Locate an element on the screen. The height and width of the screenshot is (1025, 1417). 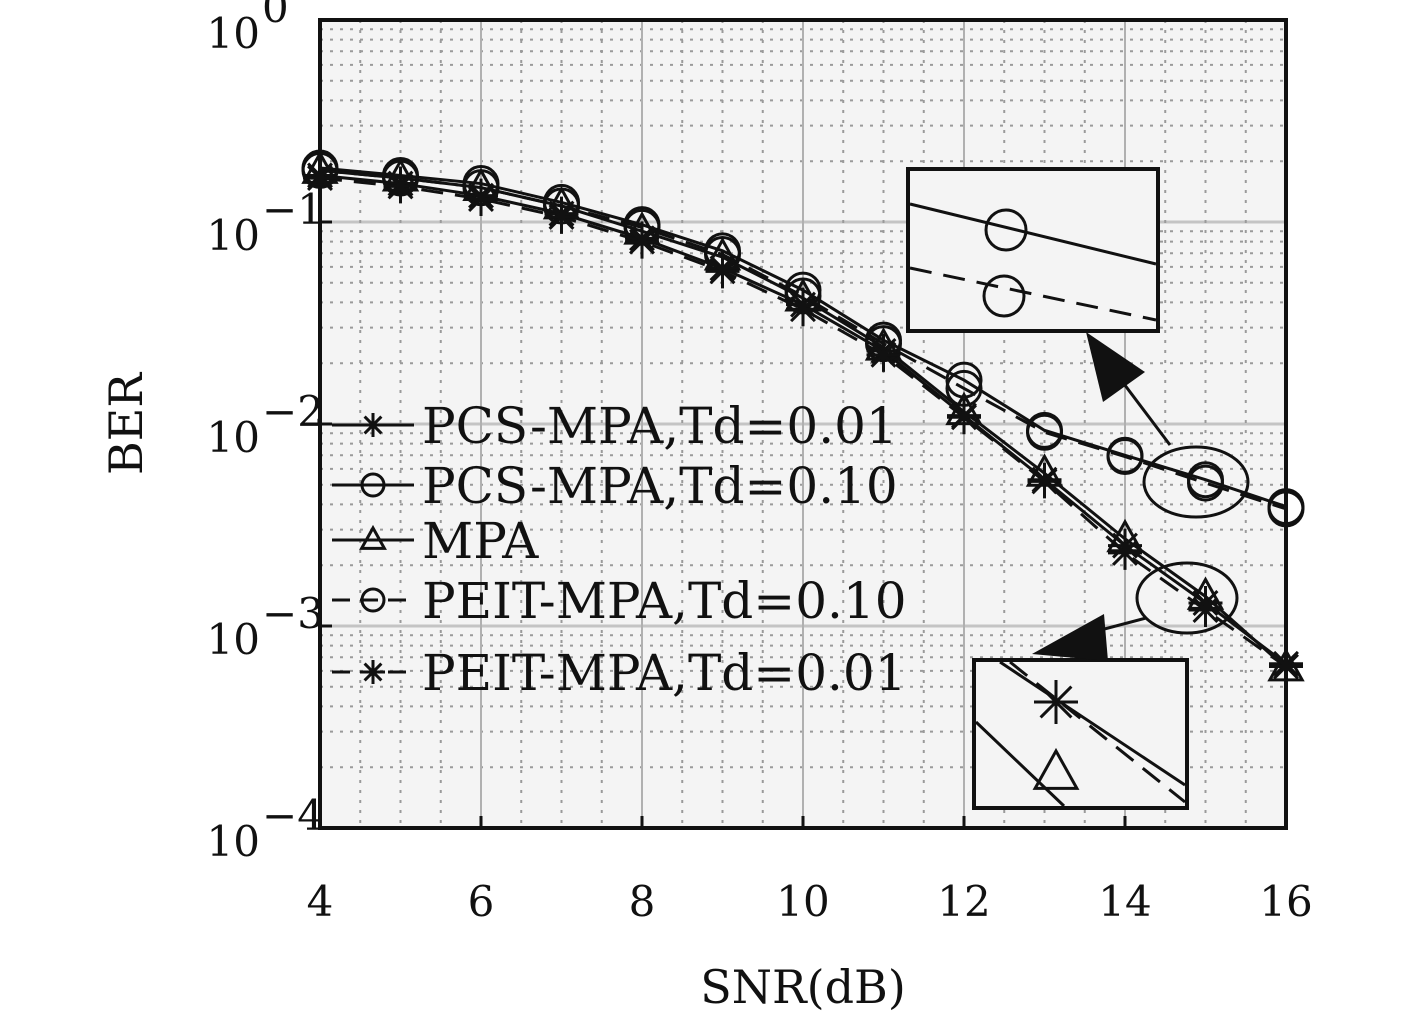
legend-entry: PEIT-MPA,Td=0.01 is located at coordinates (619, 673).